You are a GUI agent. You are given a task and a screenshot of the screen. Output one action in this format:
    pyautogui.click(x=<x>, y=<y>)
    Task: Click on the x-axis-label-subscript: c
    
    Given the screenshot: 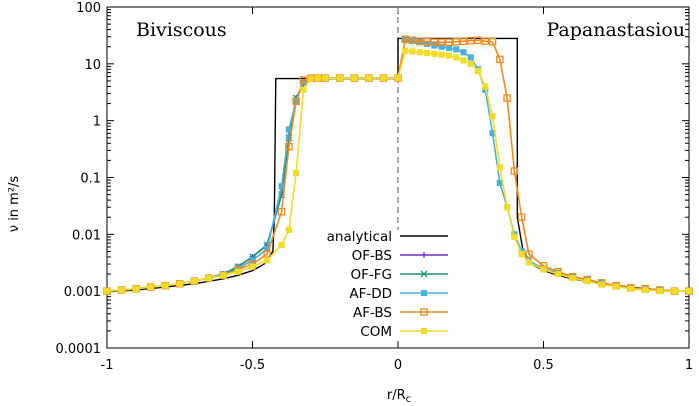 What is the action you would take?
    pyautogui.click(x=409, y=399)
    